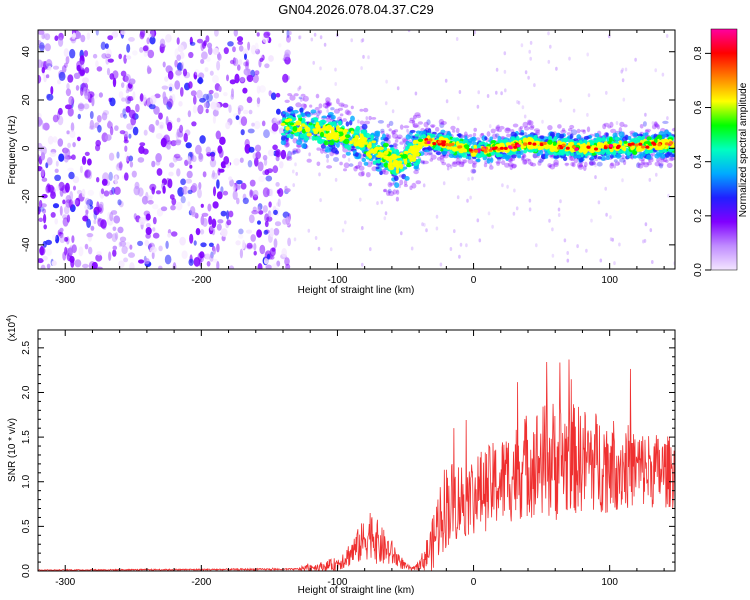  I want to click on snr-x-tick-label: -100, so click(337, 582).